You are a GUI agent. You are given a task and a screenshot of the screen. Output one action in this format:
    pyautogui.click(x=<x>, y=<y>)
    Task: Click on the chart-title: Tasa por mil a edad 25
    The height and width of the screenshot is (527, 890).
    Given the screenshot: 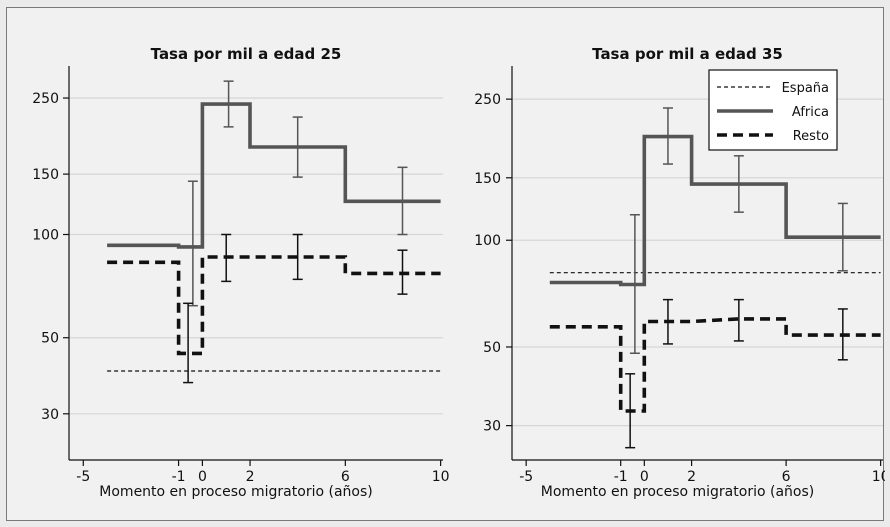 What is the action you would take?
    pyautogui.click(x=246, y=54)
    